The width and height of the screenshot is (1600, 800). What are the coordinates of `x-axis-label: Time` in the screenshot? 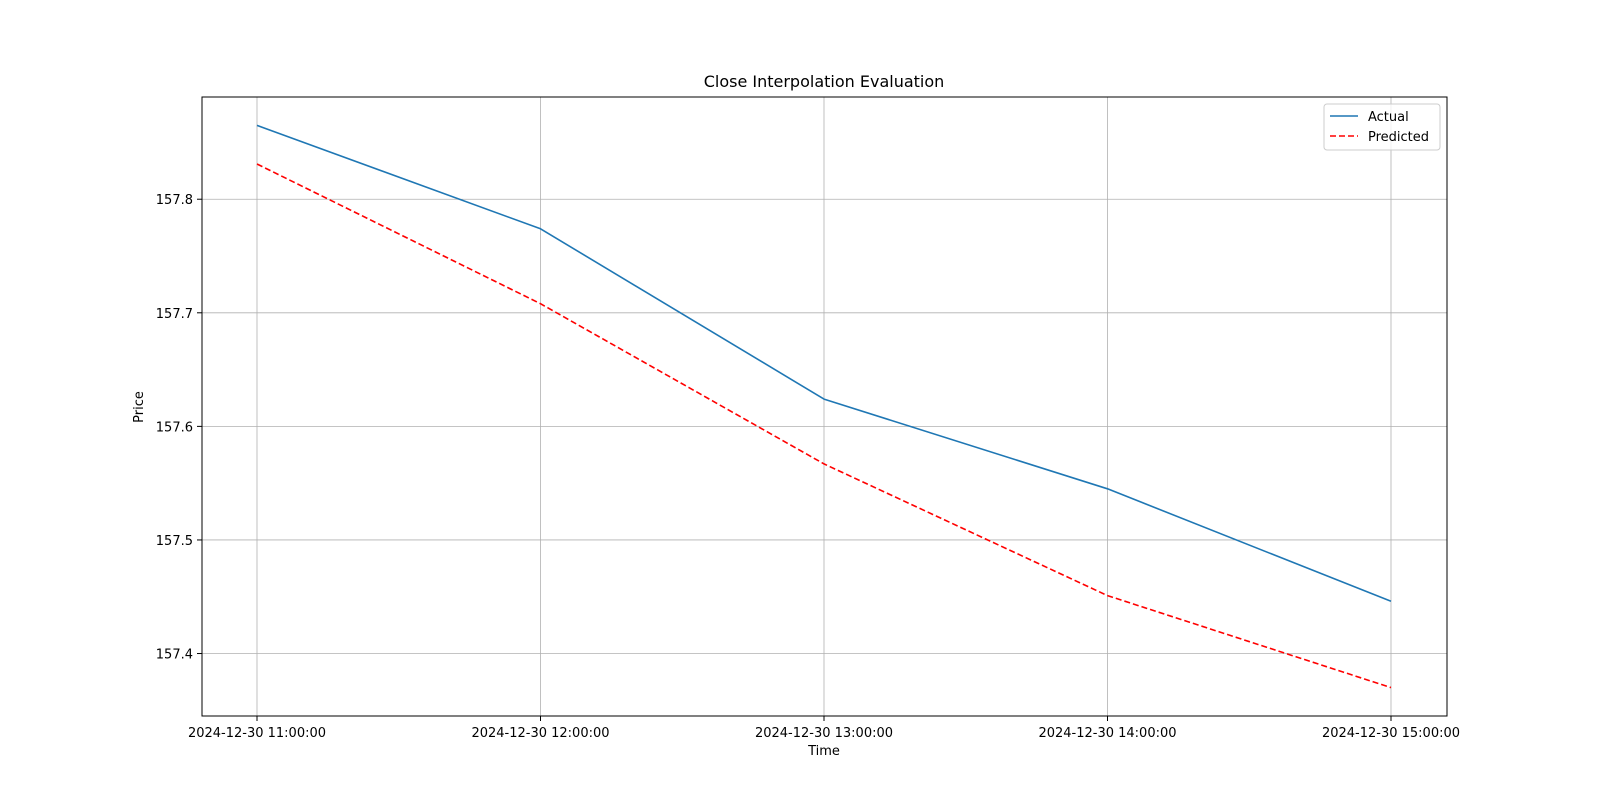 It's located at (823, 751).